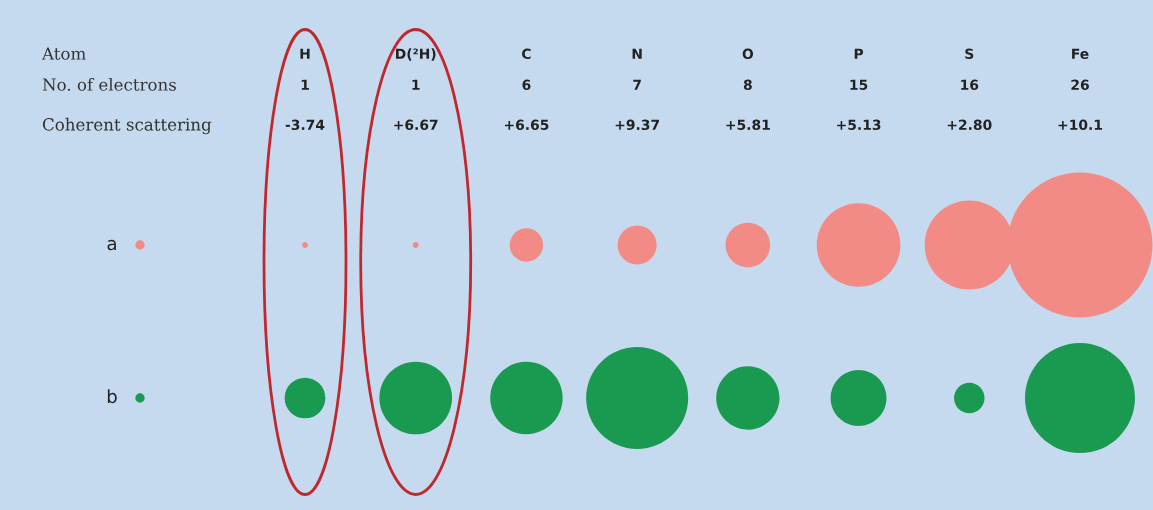  I want to click on data-label: 7, so click(637, 84).